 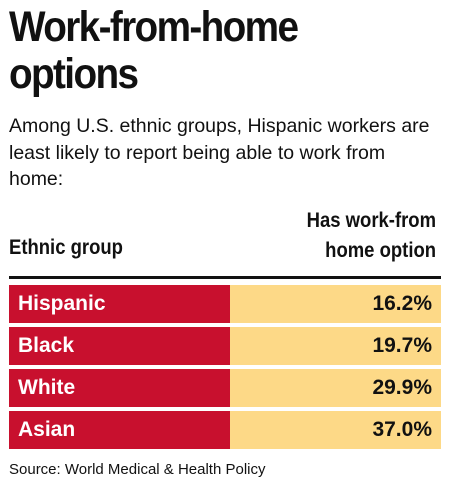 I want to click on row-value: 19.7%, so click(x=335, y=346).